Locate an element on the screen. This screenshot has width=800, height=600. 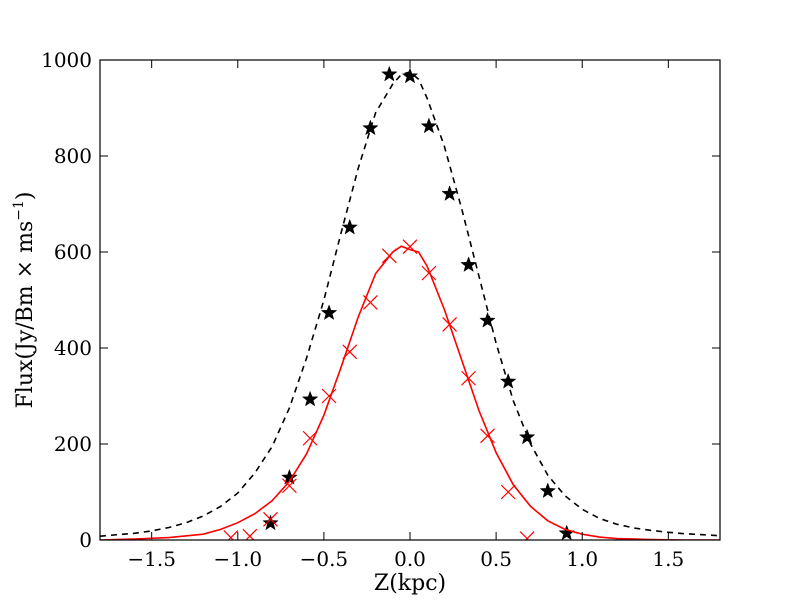
x-tick-label: −1.5 is located at coordinates (151, 559).